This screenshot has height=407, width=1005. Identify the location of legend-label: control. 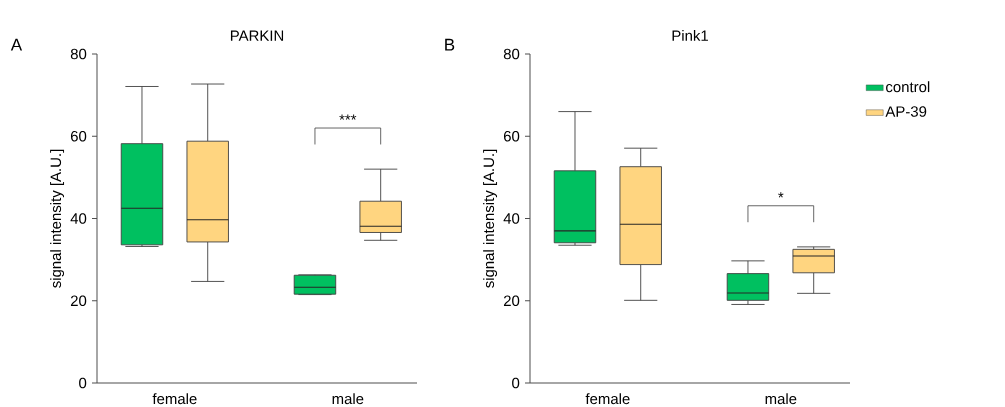
(908, 87).